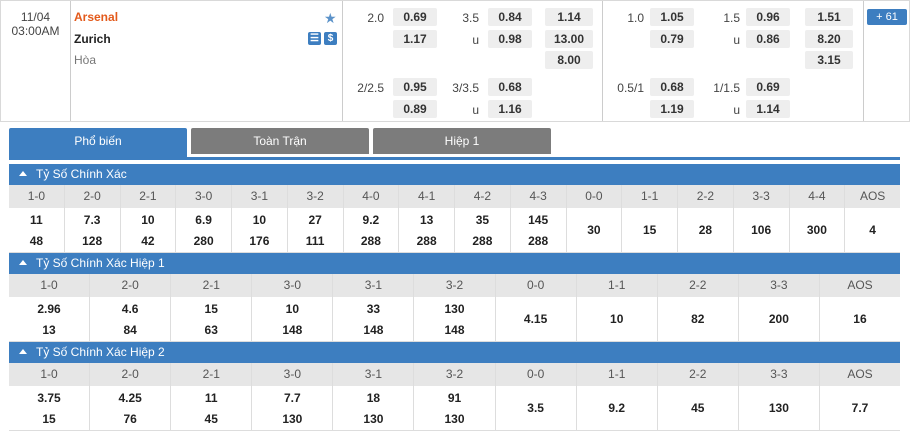 The height and width of the screenshot is (433, 910). I want to click on odds-cell: 0.86, so click(768, 39).